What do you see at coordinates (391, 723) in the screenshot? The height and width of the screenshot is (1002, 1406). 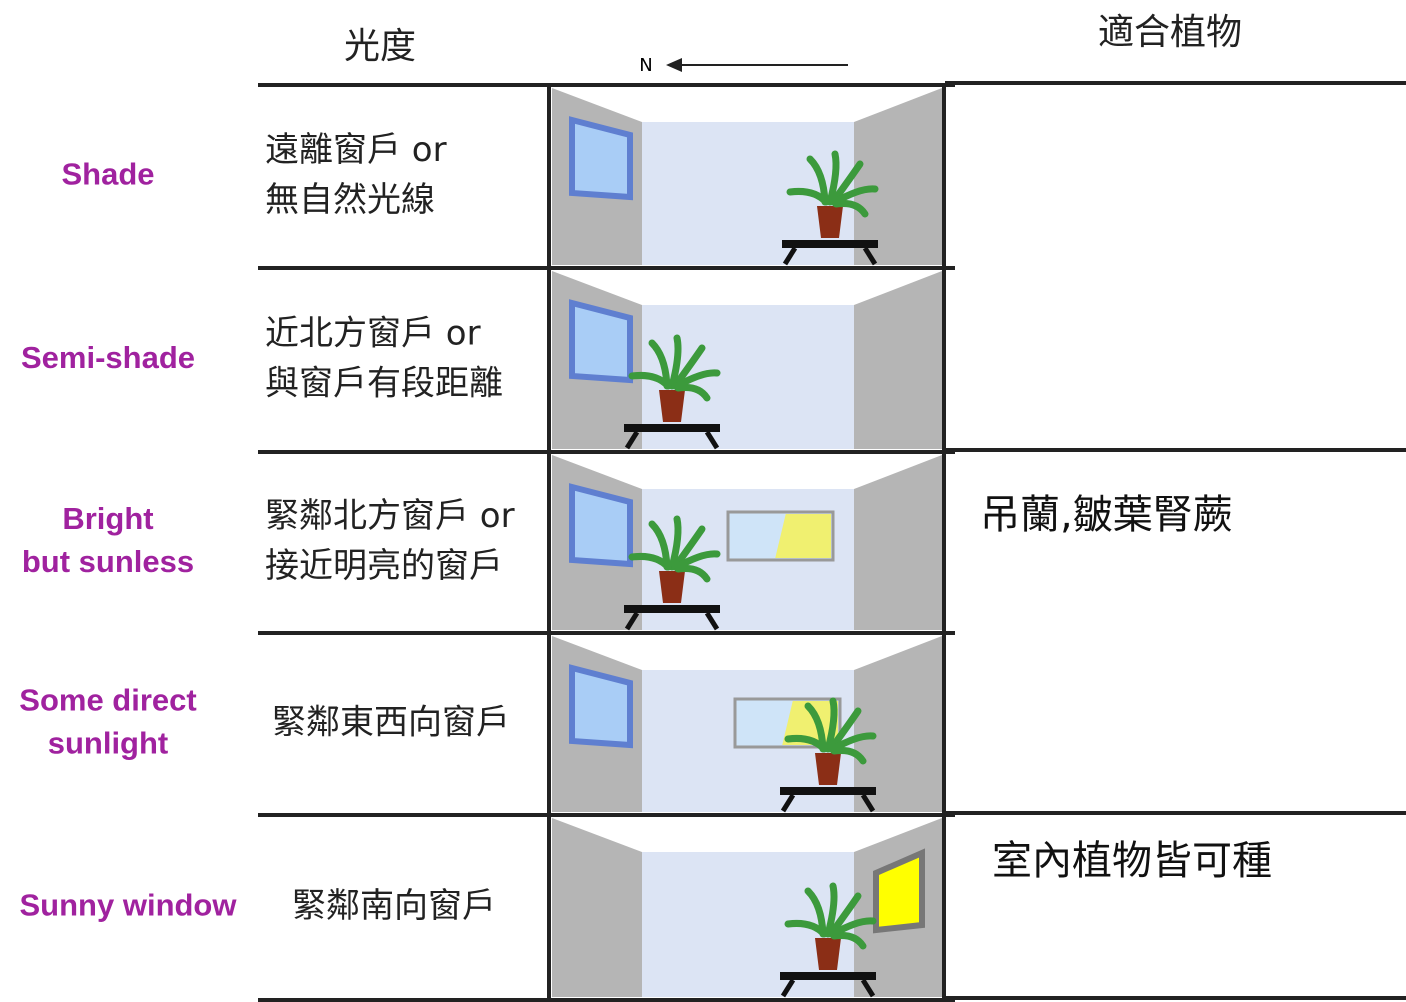 I see `light-description: 緊鄰東西向窗戶` at bounding box center [391, 723].